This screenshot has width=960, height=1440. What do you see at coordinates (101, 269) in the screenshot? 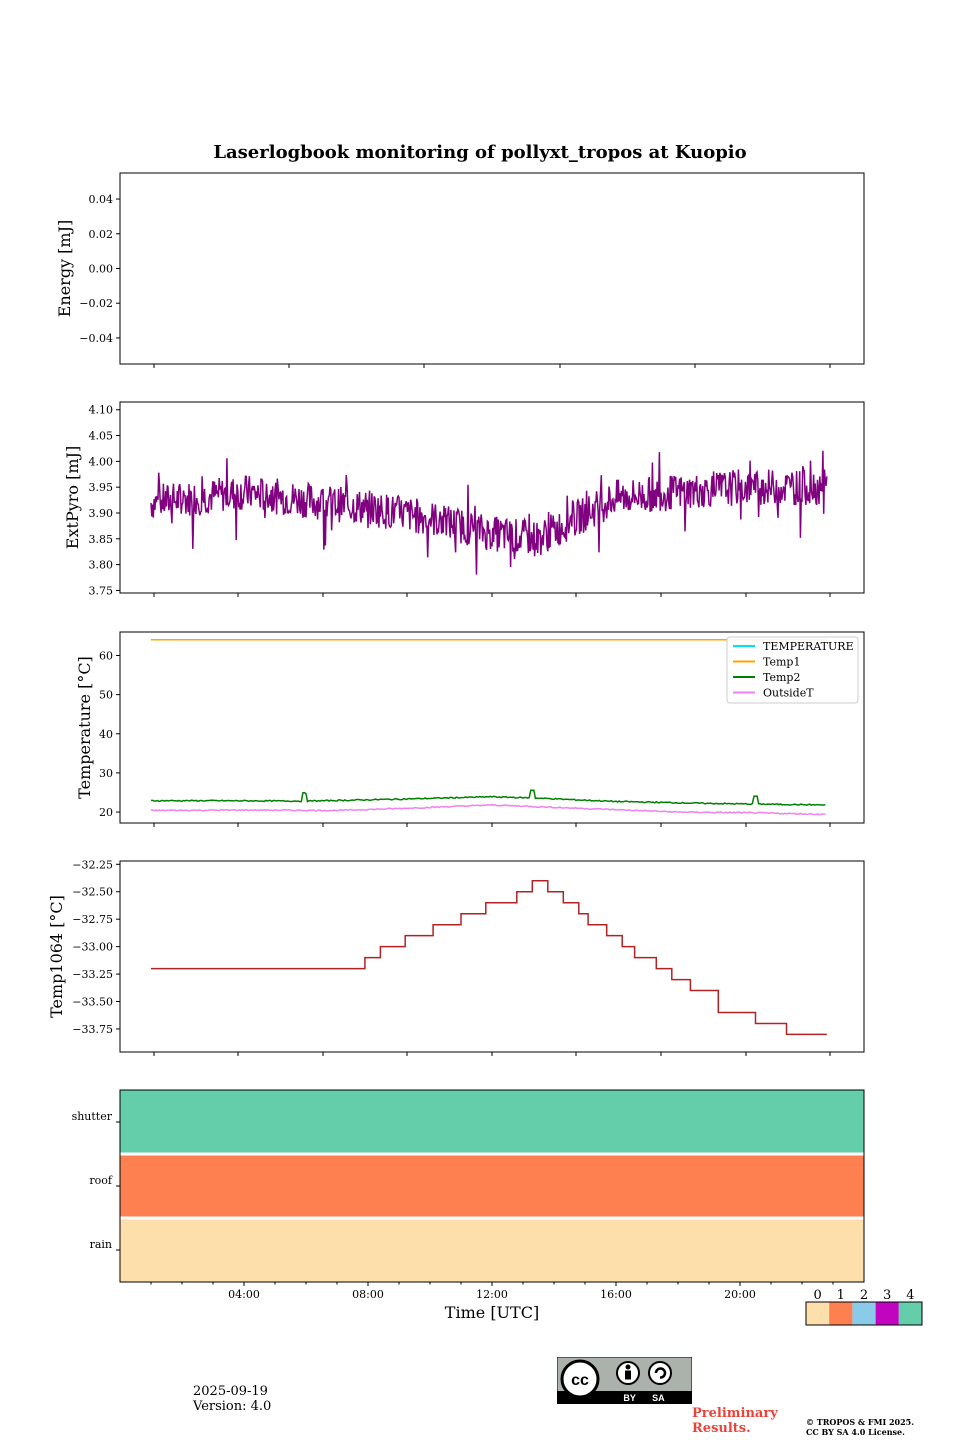
I see `y-tick-label: 0.00` at bounding box center [101, 269].